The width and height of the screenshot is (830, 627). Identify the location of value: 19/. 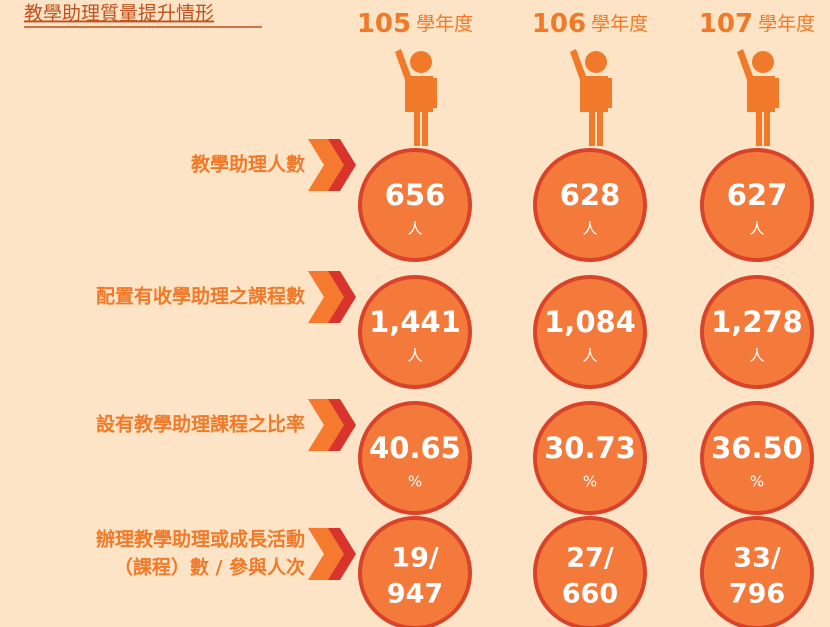
(415, 558).